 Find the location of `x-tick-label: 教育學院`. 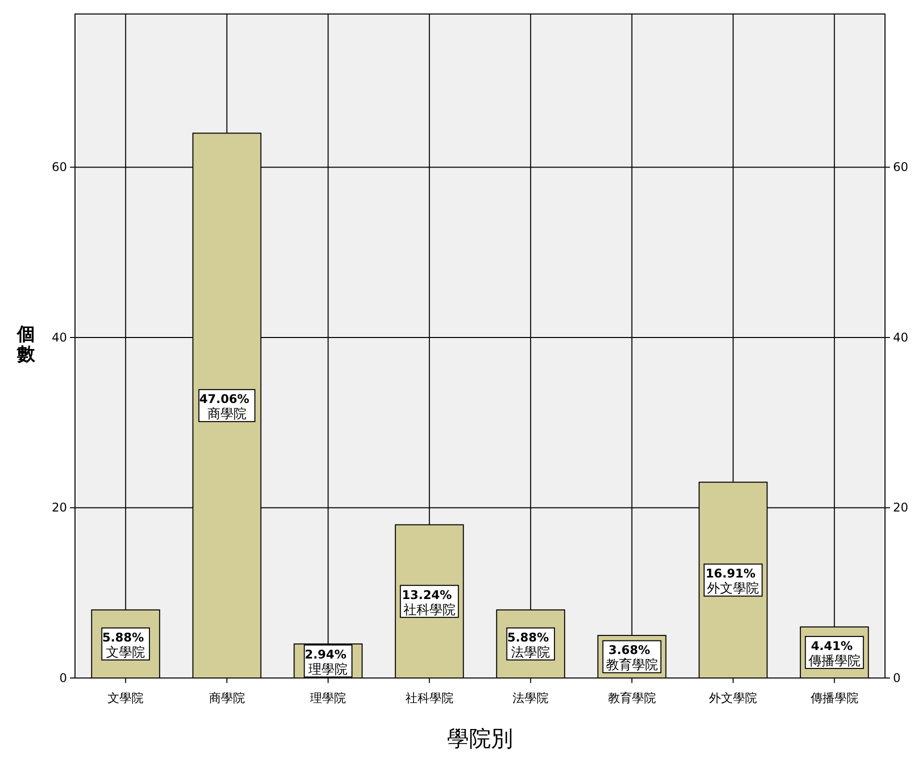

x-tick-label: 教育學院 is located at coordinates (632, 698).